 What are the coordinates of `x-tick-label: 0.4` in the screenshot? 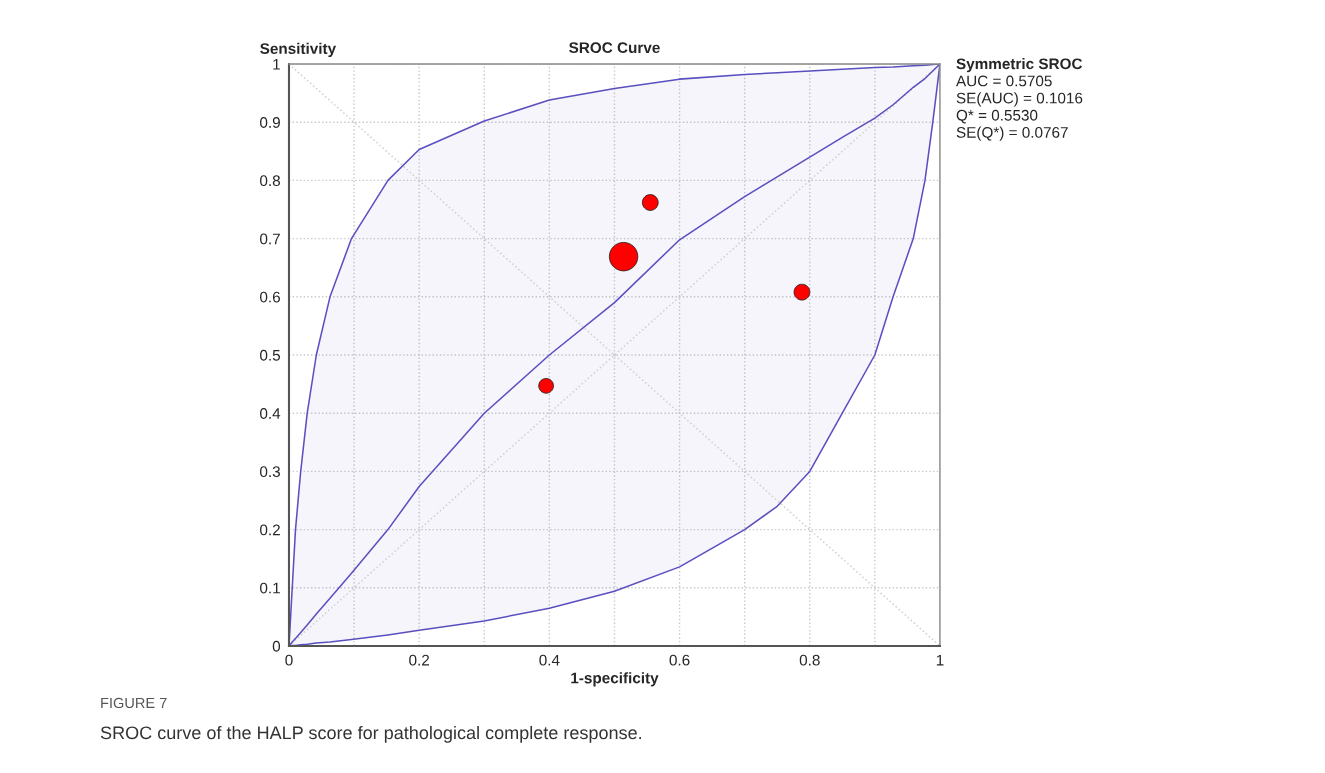 It's located at (549, 660).